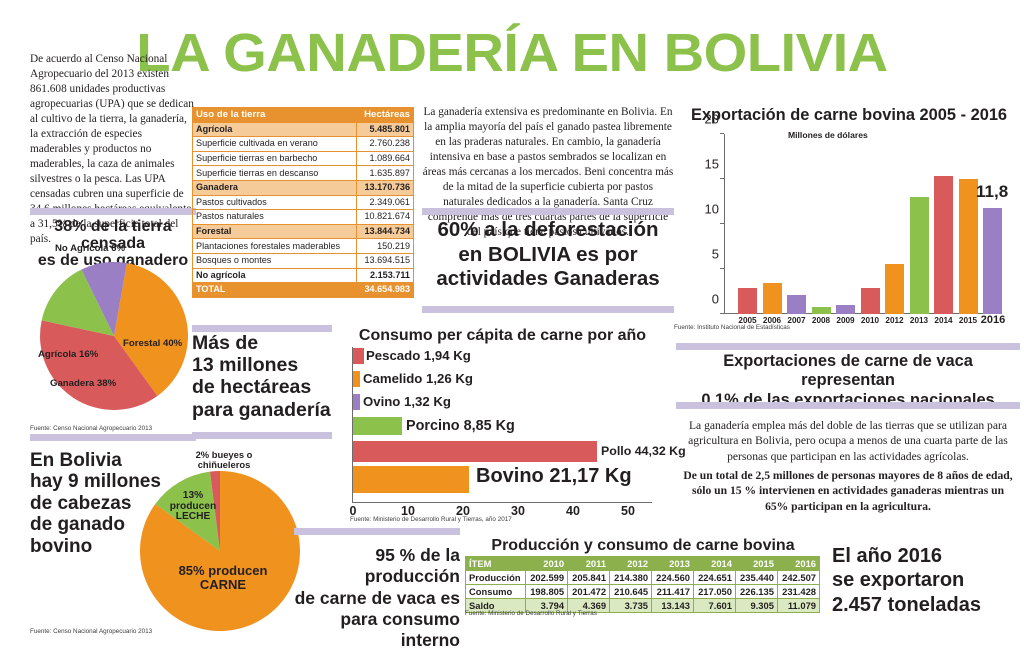 The height and width of the screenshot is (662, 1024). I want to click on bar-2005, so click(747, 300).